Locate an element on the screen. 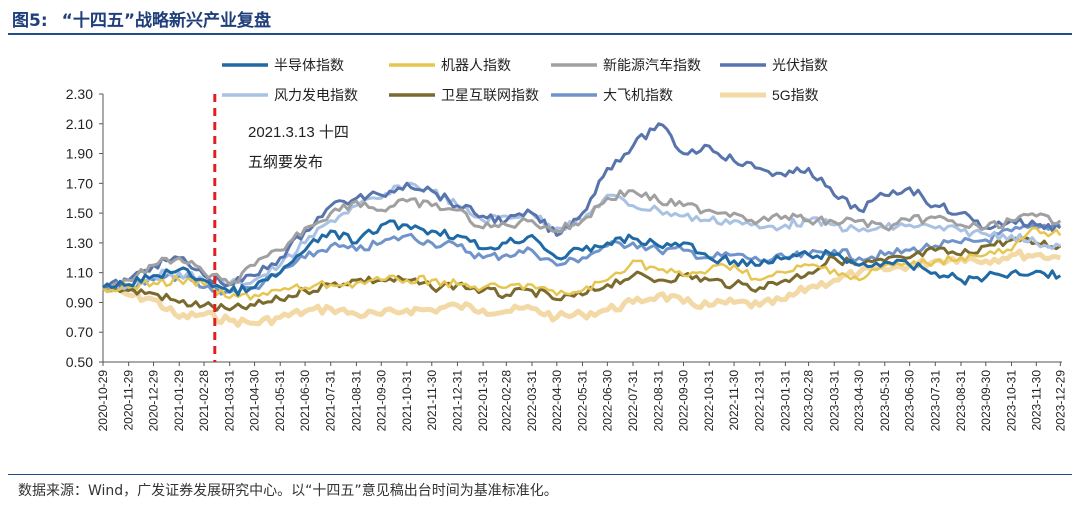 The height and width of the screenshot is (506, 1080). legend-label: 半导体指数 is located at coordinates (309, 65).